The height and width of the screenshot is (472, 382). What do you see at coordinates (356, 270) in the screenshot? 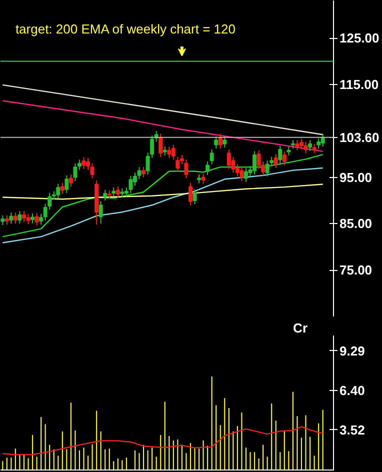
I see `y-tick-label: 75.00` at bounding box center [356, 270].